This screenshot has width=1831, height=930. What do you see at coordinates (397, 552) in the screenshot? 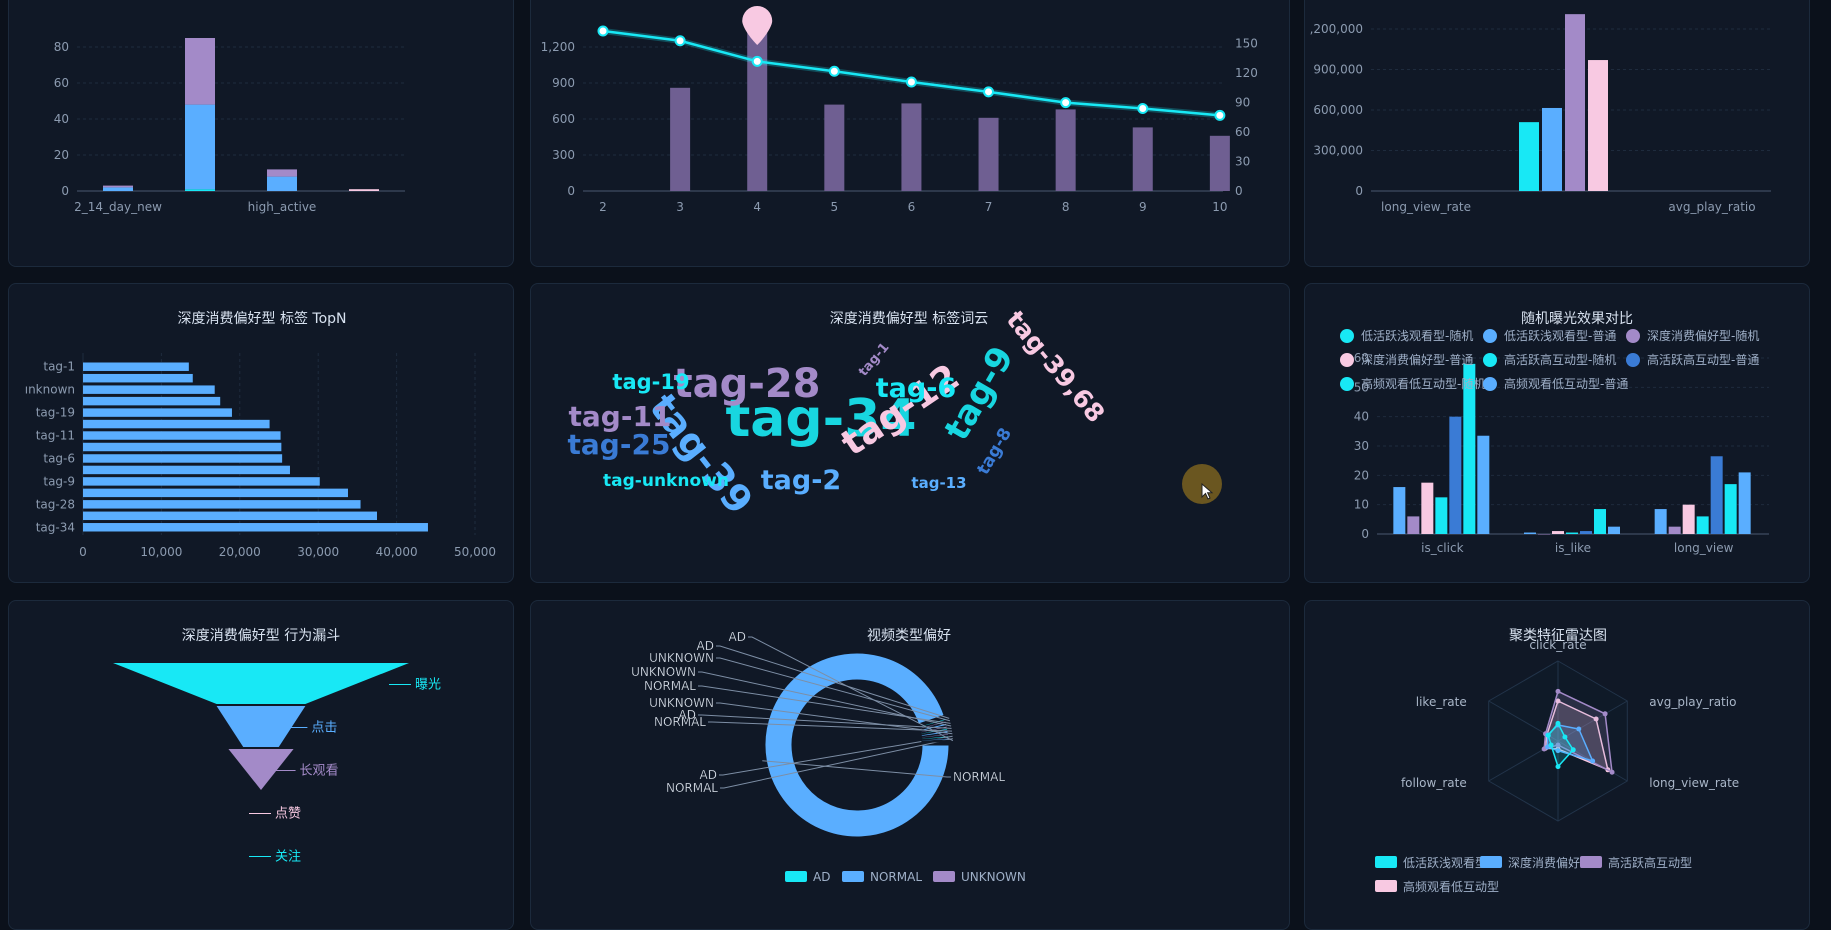
I see `x-tick-label: 40,000` at bounding box center [397, 552].